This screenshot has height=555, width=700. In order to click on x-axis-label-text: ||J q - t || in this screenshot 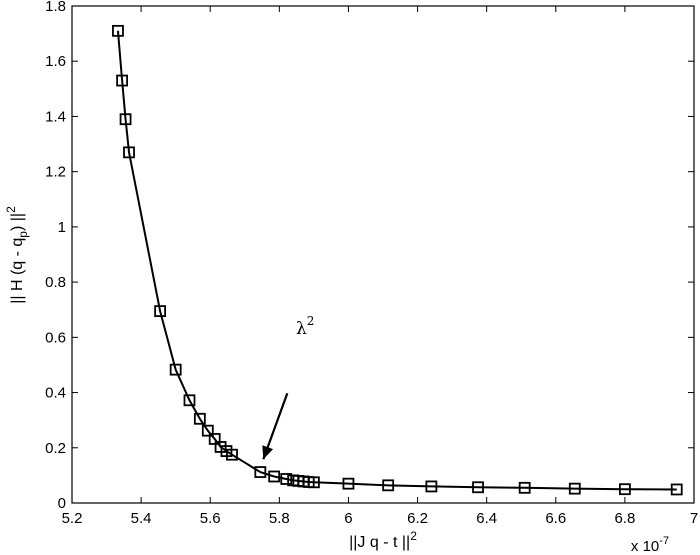, I will do `click(379, 542)`.